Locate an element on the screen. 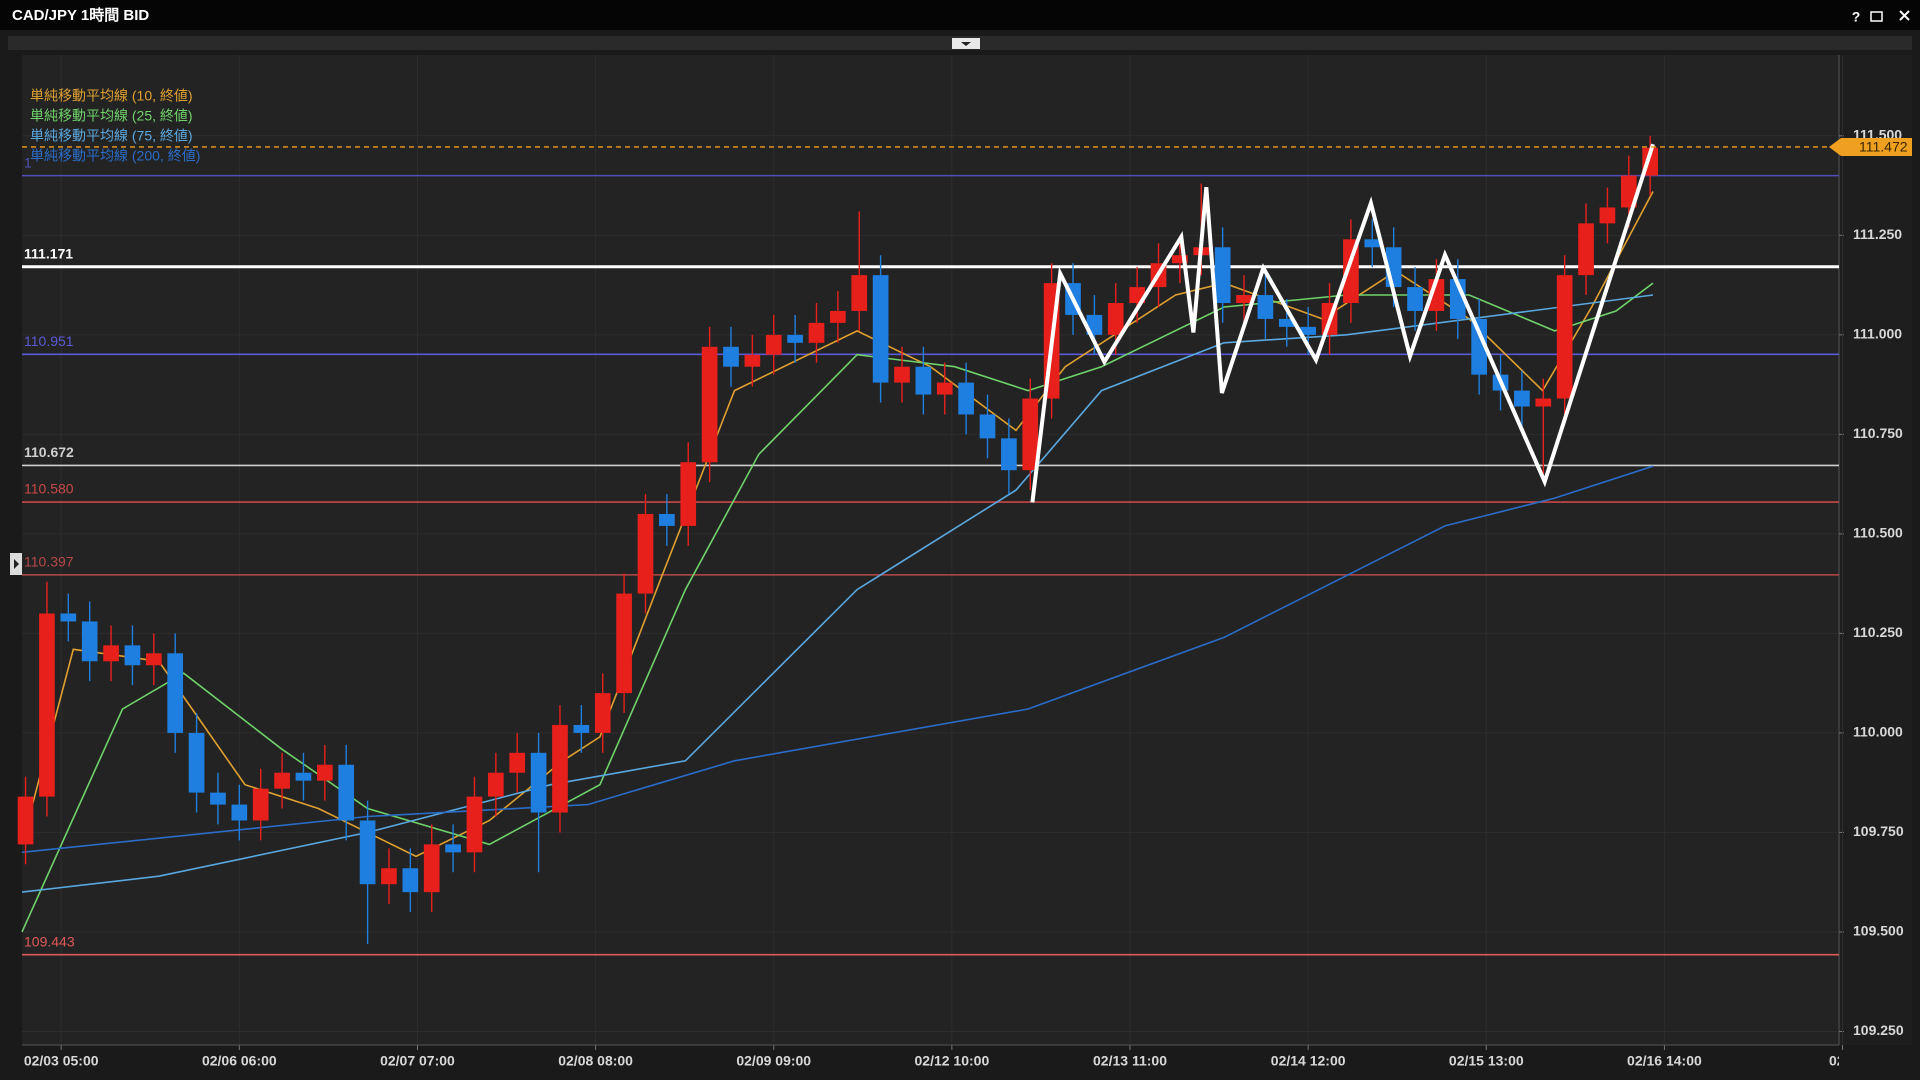  x-tick-label: 02/09 09:00 is located at coordinates (773, 1061).